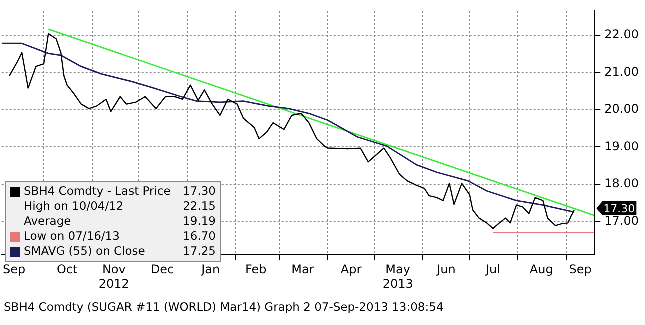  I want to click on y-tick-label: 20.00, so click(622, 109).